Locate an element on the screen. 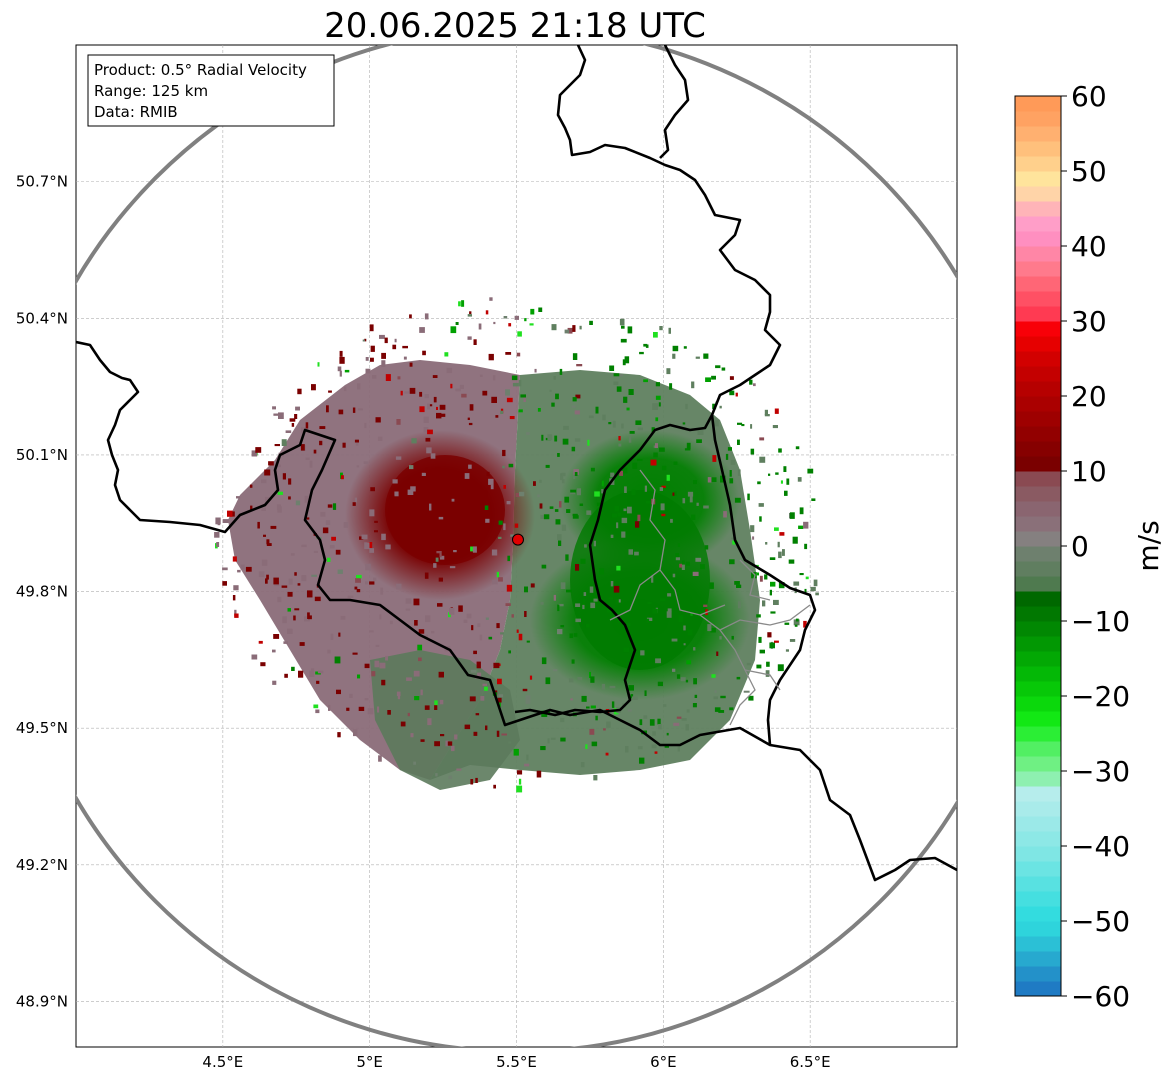 The height and width of the screenshot is (1081, 1171). colorbar-ticks: 60 50 40 30 20 10 0 −10 −20 −30 −40 −50 −60 is located at coordinates (1095, 546).